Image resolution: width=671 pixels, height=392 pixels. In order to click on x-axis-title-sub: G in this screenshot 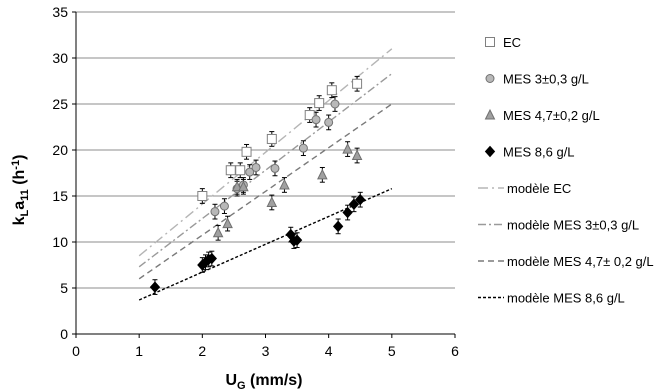, I will do `click(241, 386)`.